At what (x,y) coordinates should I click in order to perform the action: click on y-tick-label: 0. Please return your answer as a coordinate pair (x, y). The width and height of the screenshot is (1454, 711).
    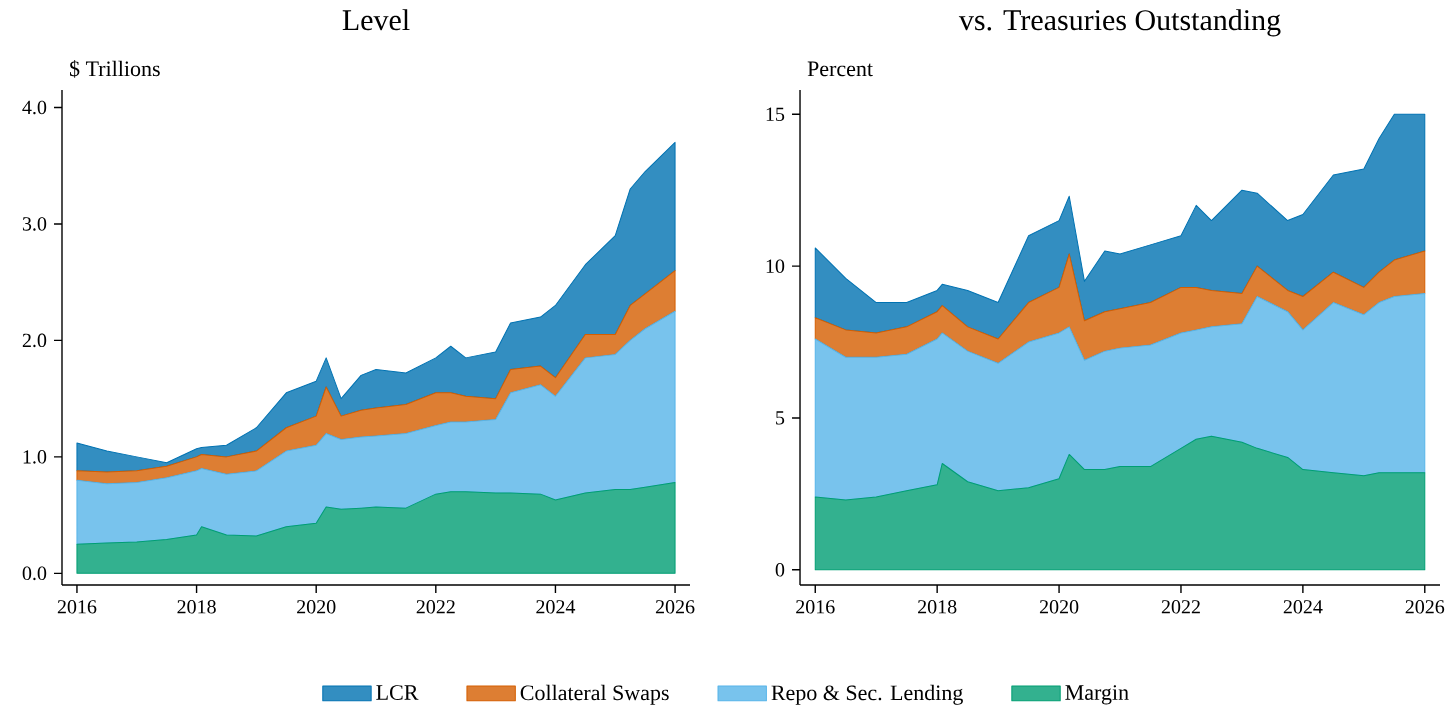
    Looking at the image, I should click on (780, 570).